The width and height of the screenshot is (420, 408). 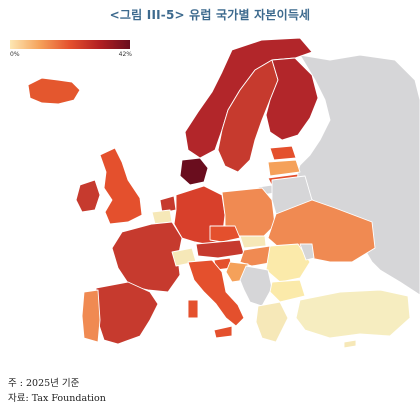 What do you see at coordinates (284, 168) in the screenshot?
I see `country-latvia` at bounding box center [284, 168].